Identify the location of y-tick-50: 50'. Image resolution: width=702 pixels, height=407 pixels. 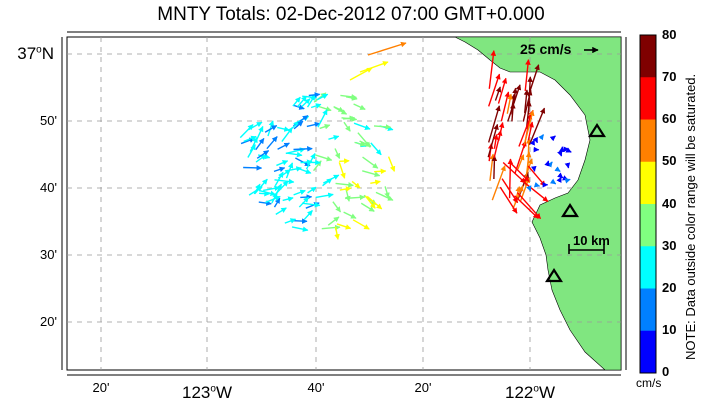
(48, 120).